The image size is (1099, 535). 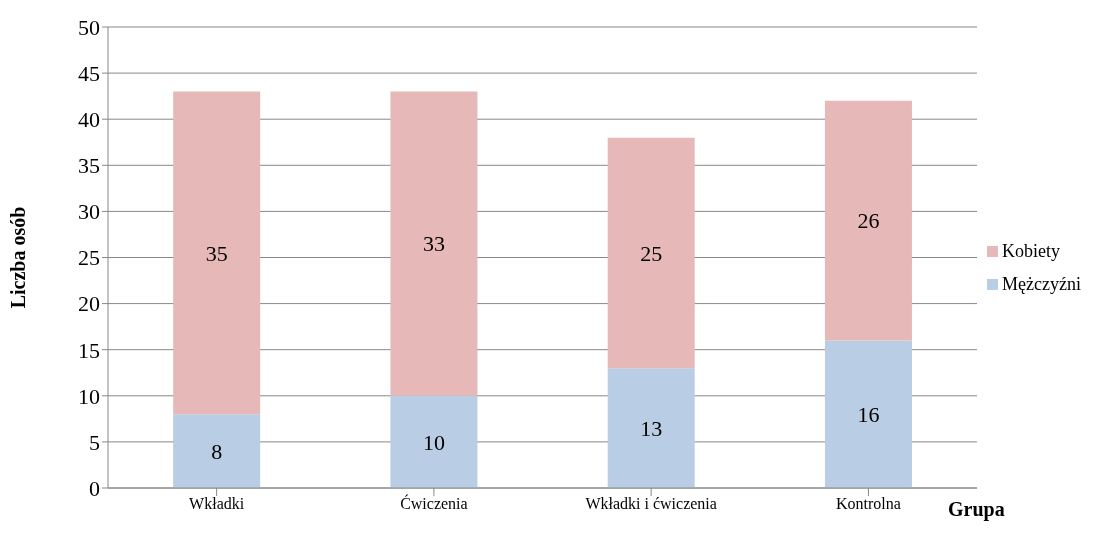 I want to click on x-tick-label: Ćwiczenia, so click(x=434, y=503).